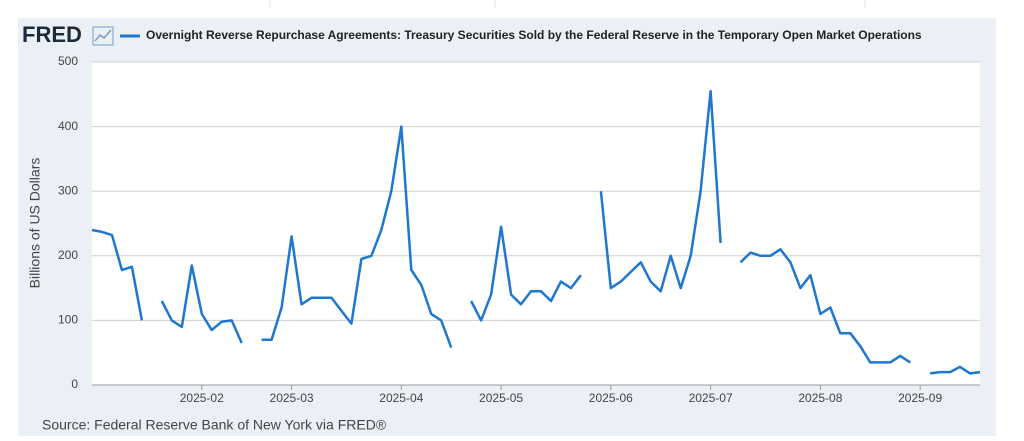  I want to click on x-tick-label: 2025-02, so click(202, 398).